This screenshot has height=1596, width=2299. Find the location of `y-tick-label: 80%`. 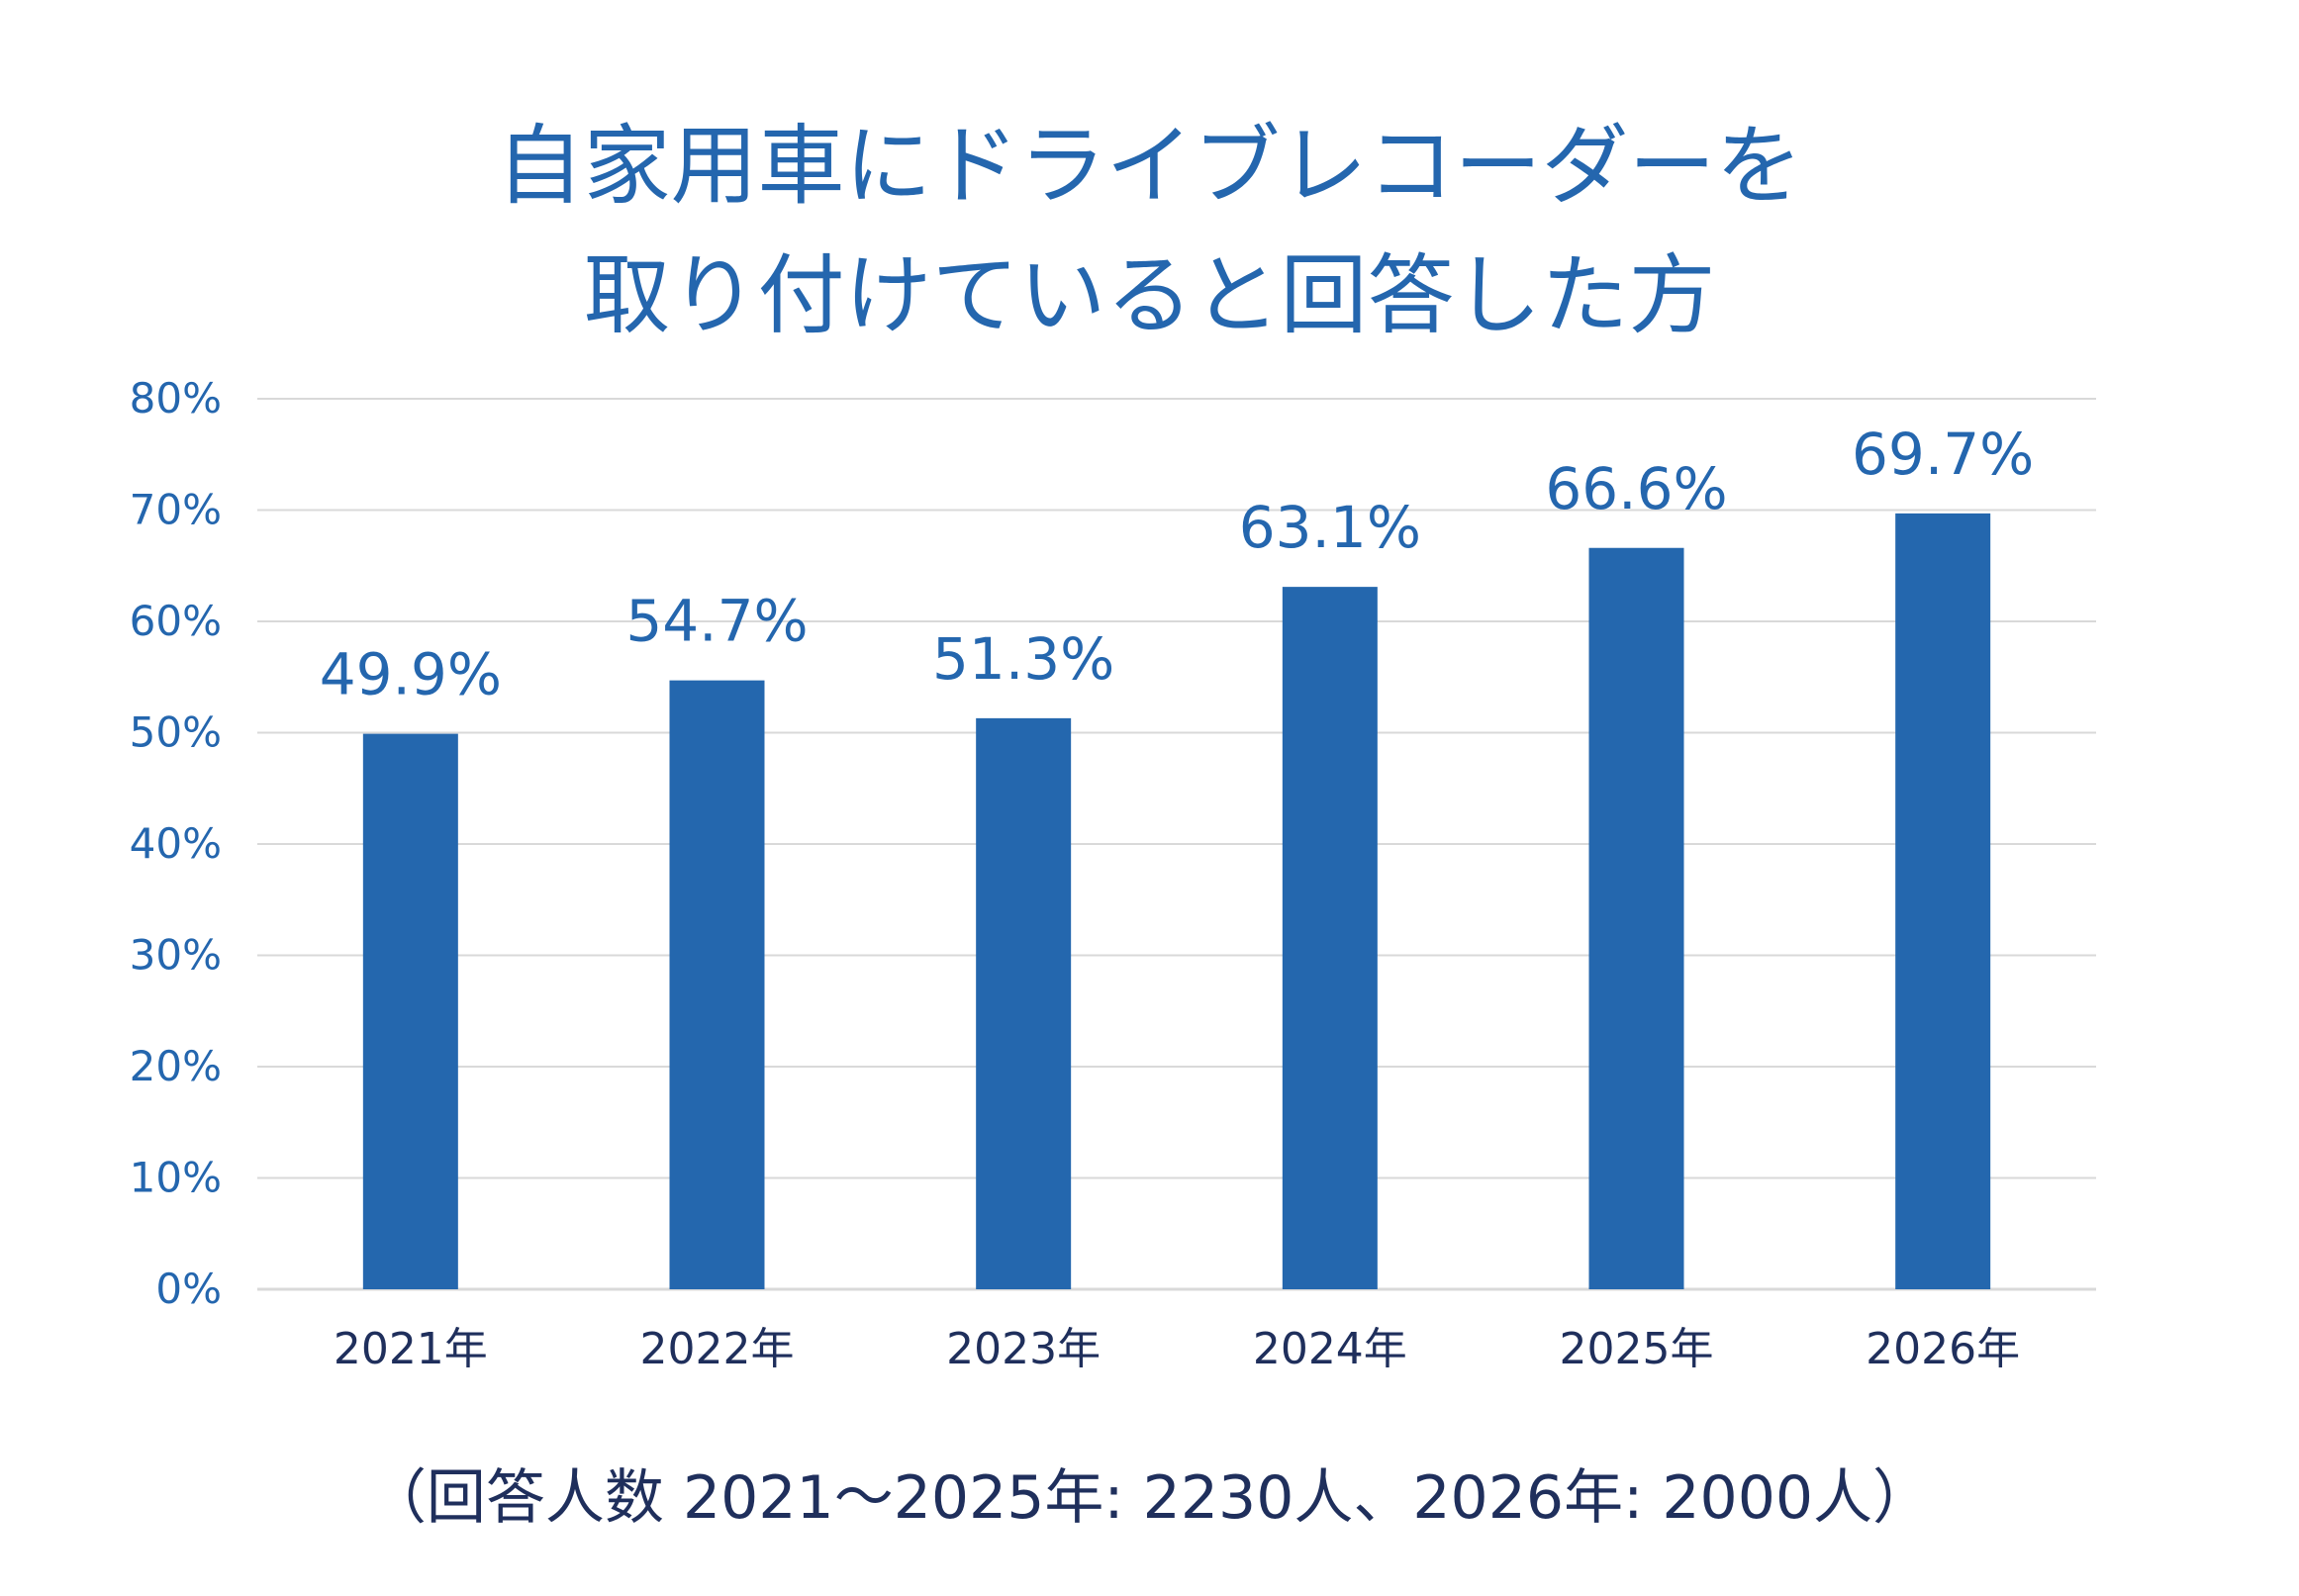

y-tick-label: 80% is located at coordinates (176, 398).